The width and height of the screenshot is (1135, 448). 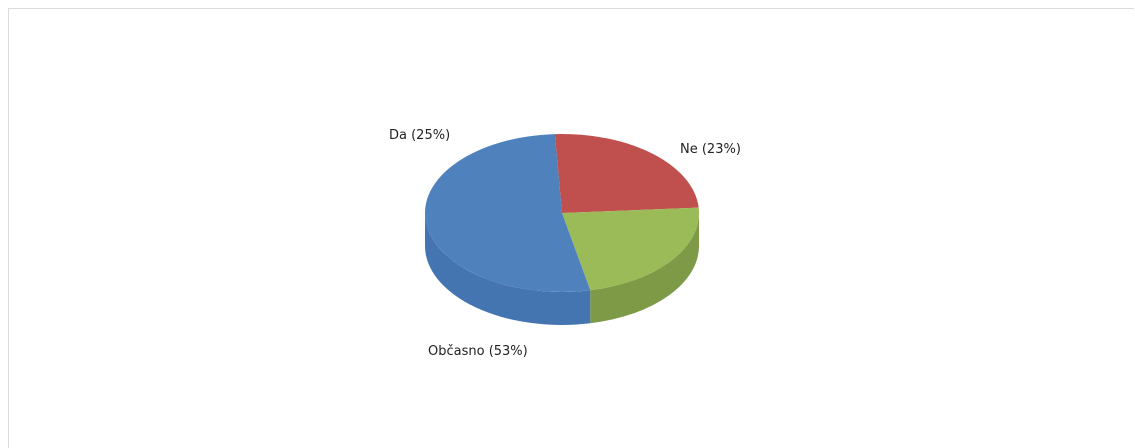 I want to click on slice-side-ne, so click(x=644, y=268).